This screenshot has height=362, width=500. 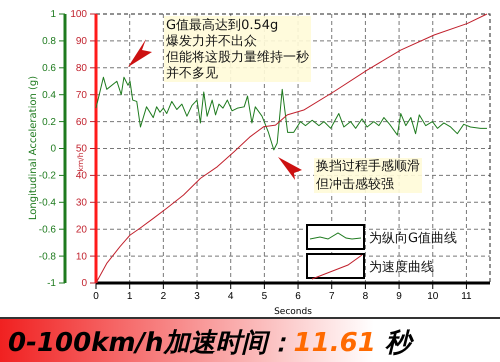 What do you see at coordinates (49, 68) in the screenshot?
I see `y-tick-label: 0.6` at bounding box center [49, 68].